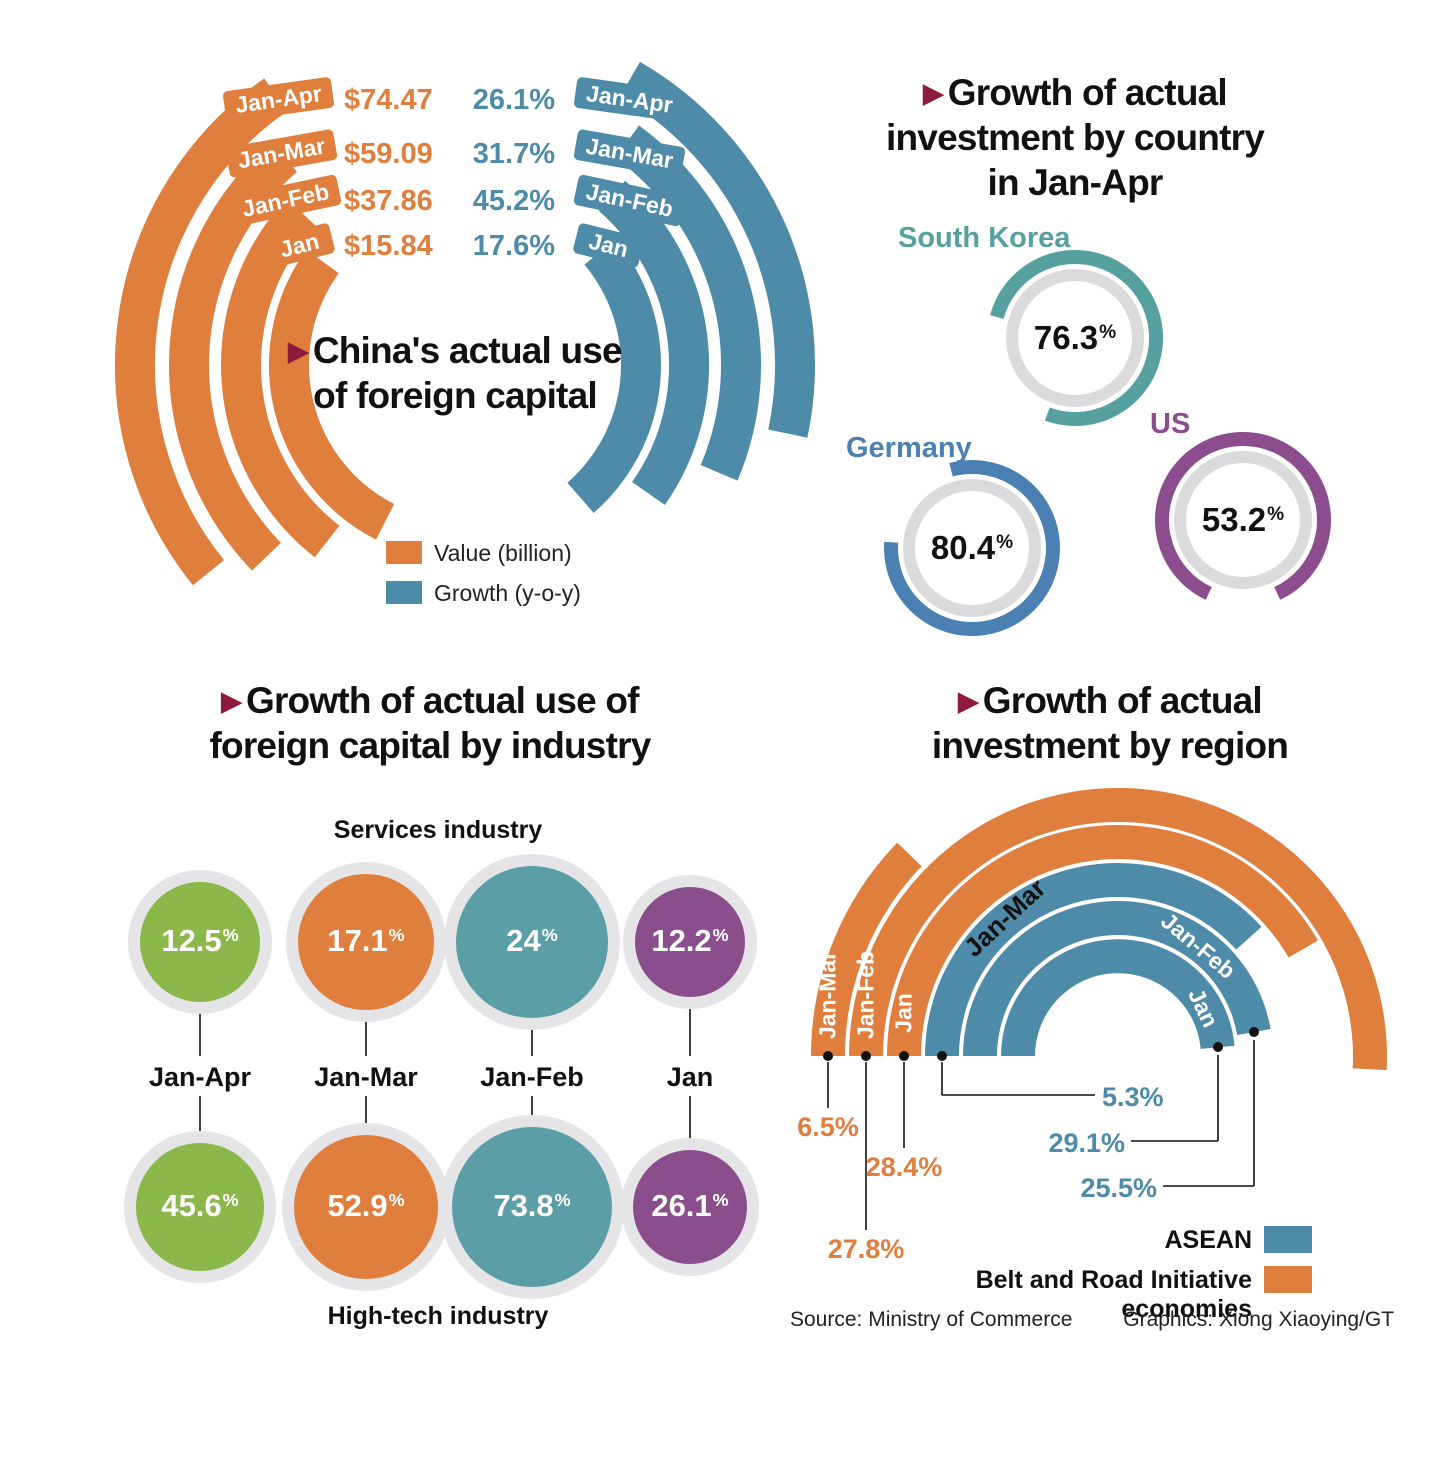 The height and width of the screenshot is (1472, 1440). Describe the element at coordinates (1118, 1188) in the screenshot. I see `region-asean-janfeb-value: 25.5%` at that location.